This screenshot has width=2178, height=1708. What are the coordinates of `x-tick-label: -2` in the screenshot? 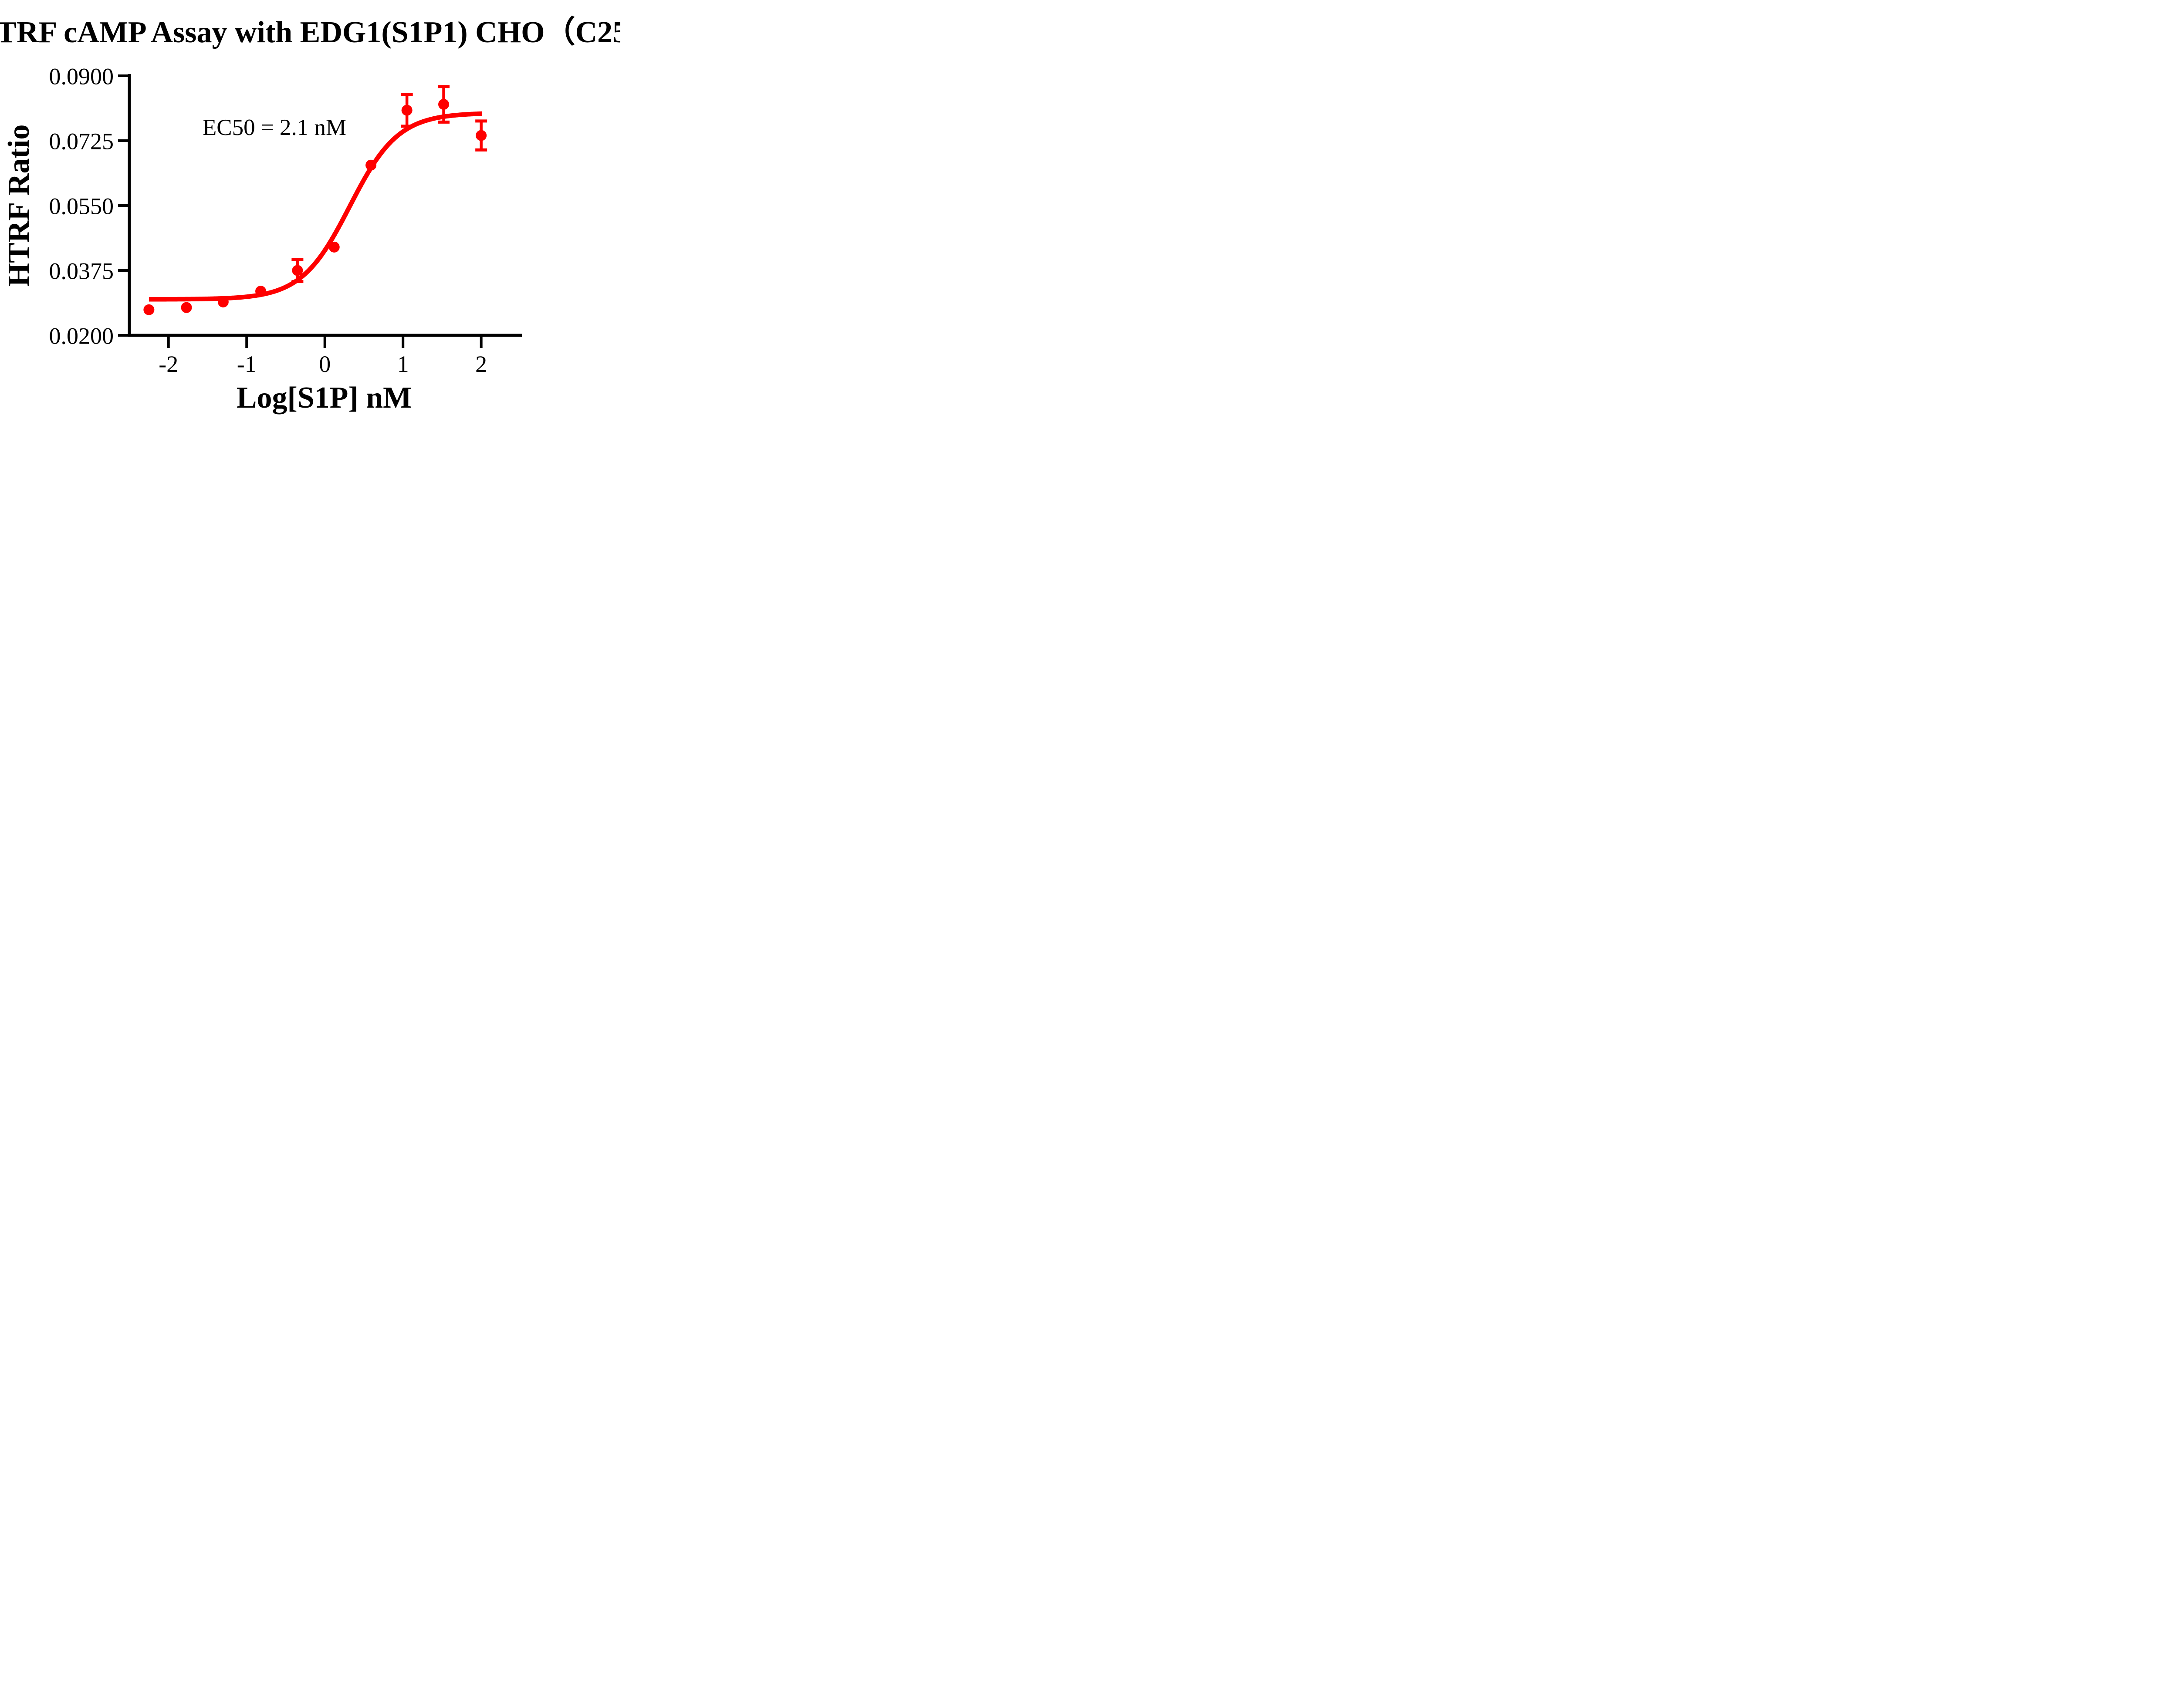 It's located at (168, 364).